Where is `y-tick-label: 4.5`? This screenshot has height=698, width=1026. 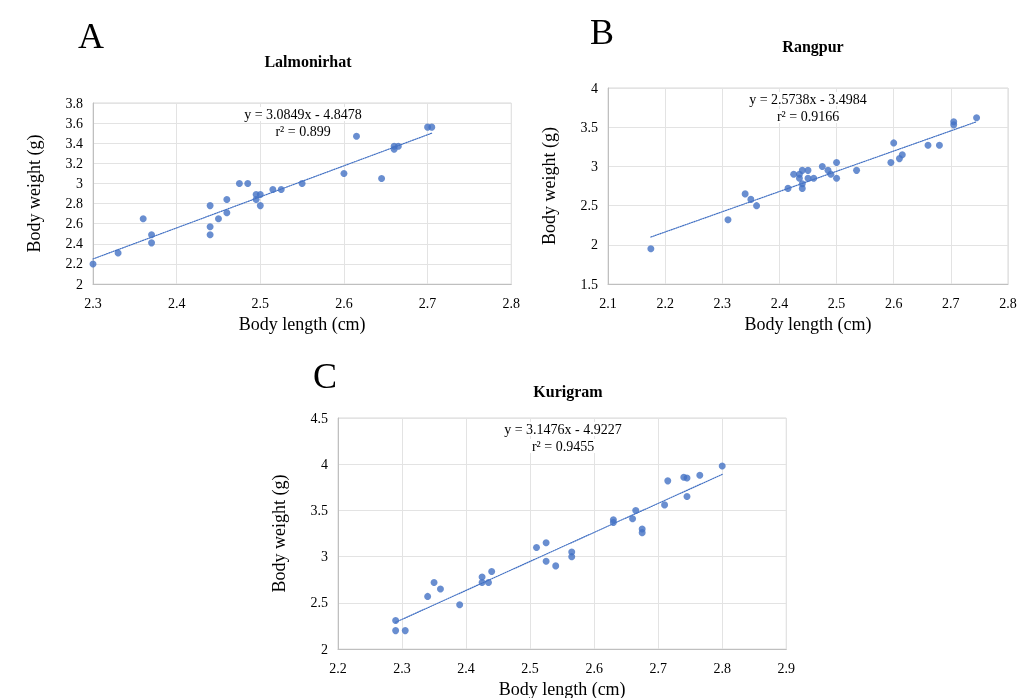 y-tick-label: 4.5 is located at coordinates (319, 418).